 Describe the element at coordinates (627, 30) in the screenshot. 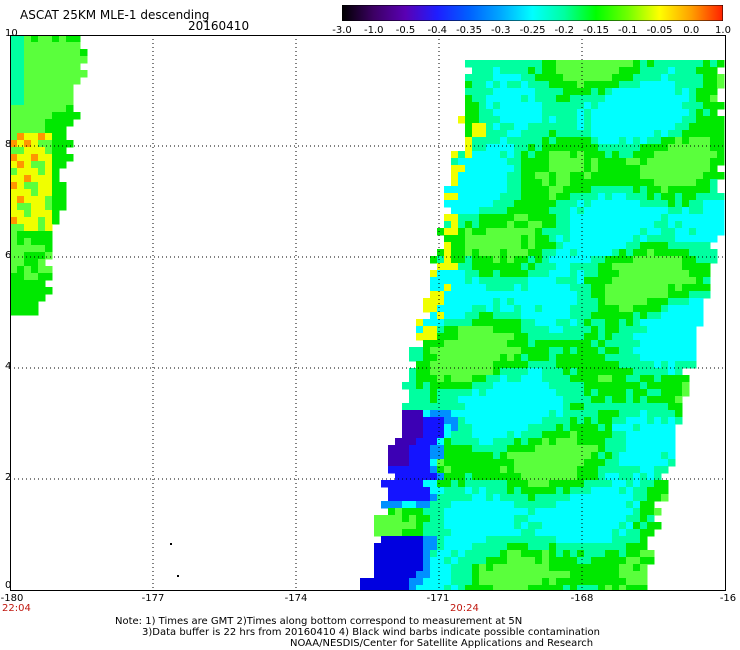

I see `colorbar-tick-label: -0.1` at that location.